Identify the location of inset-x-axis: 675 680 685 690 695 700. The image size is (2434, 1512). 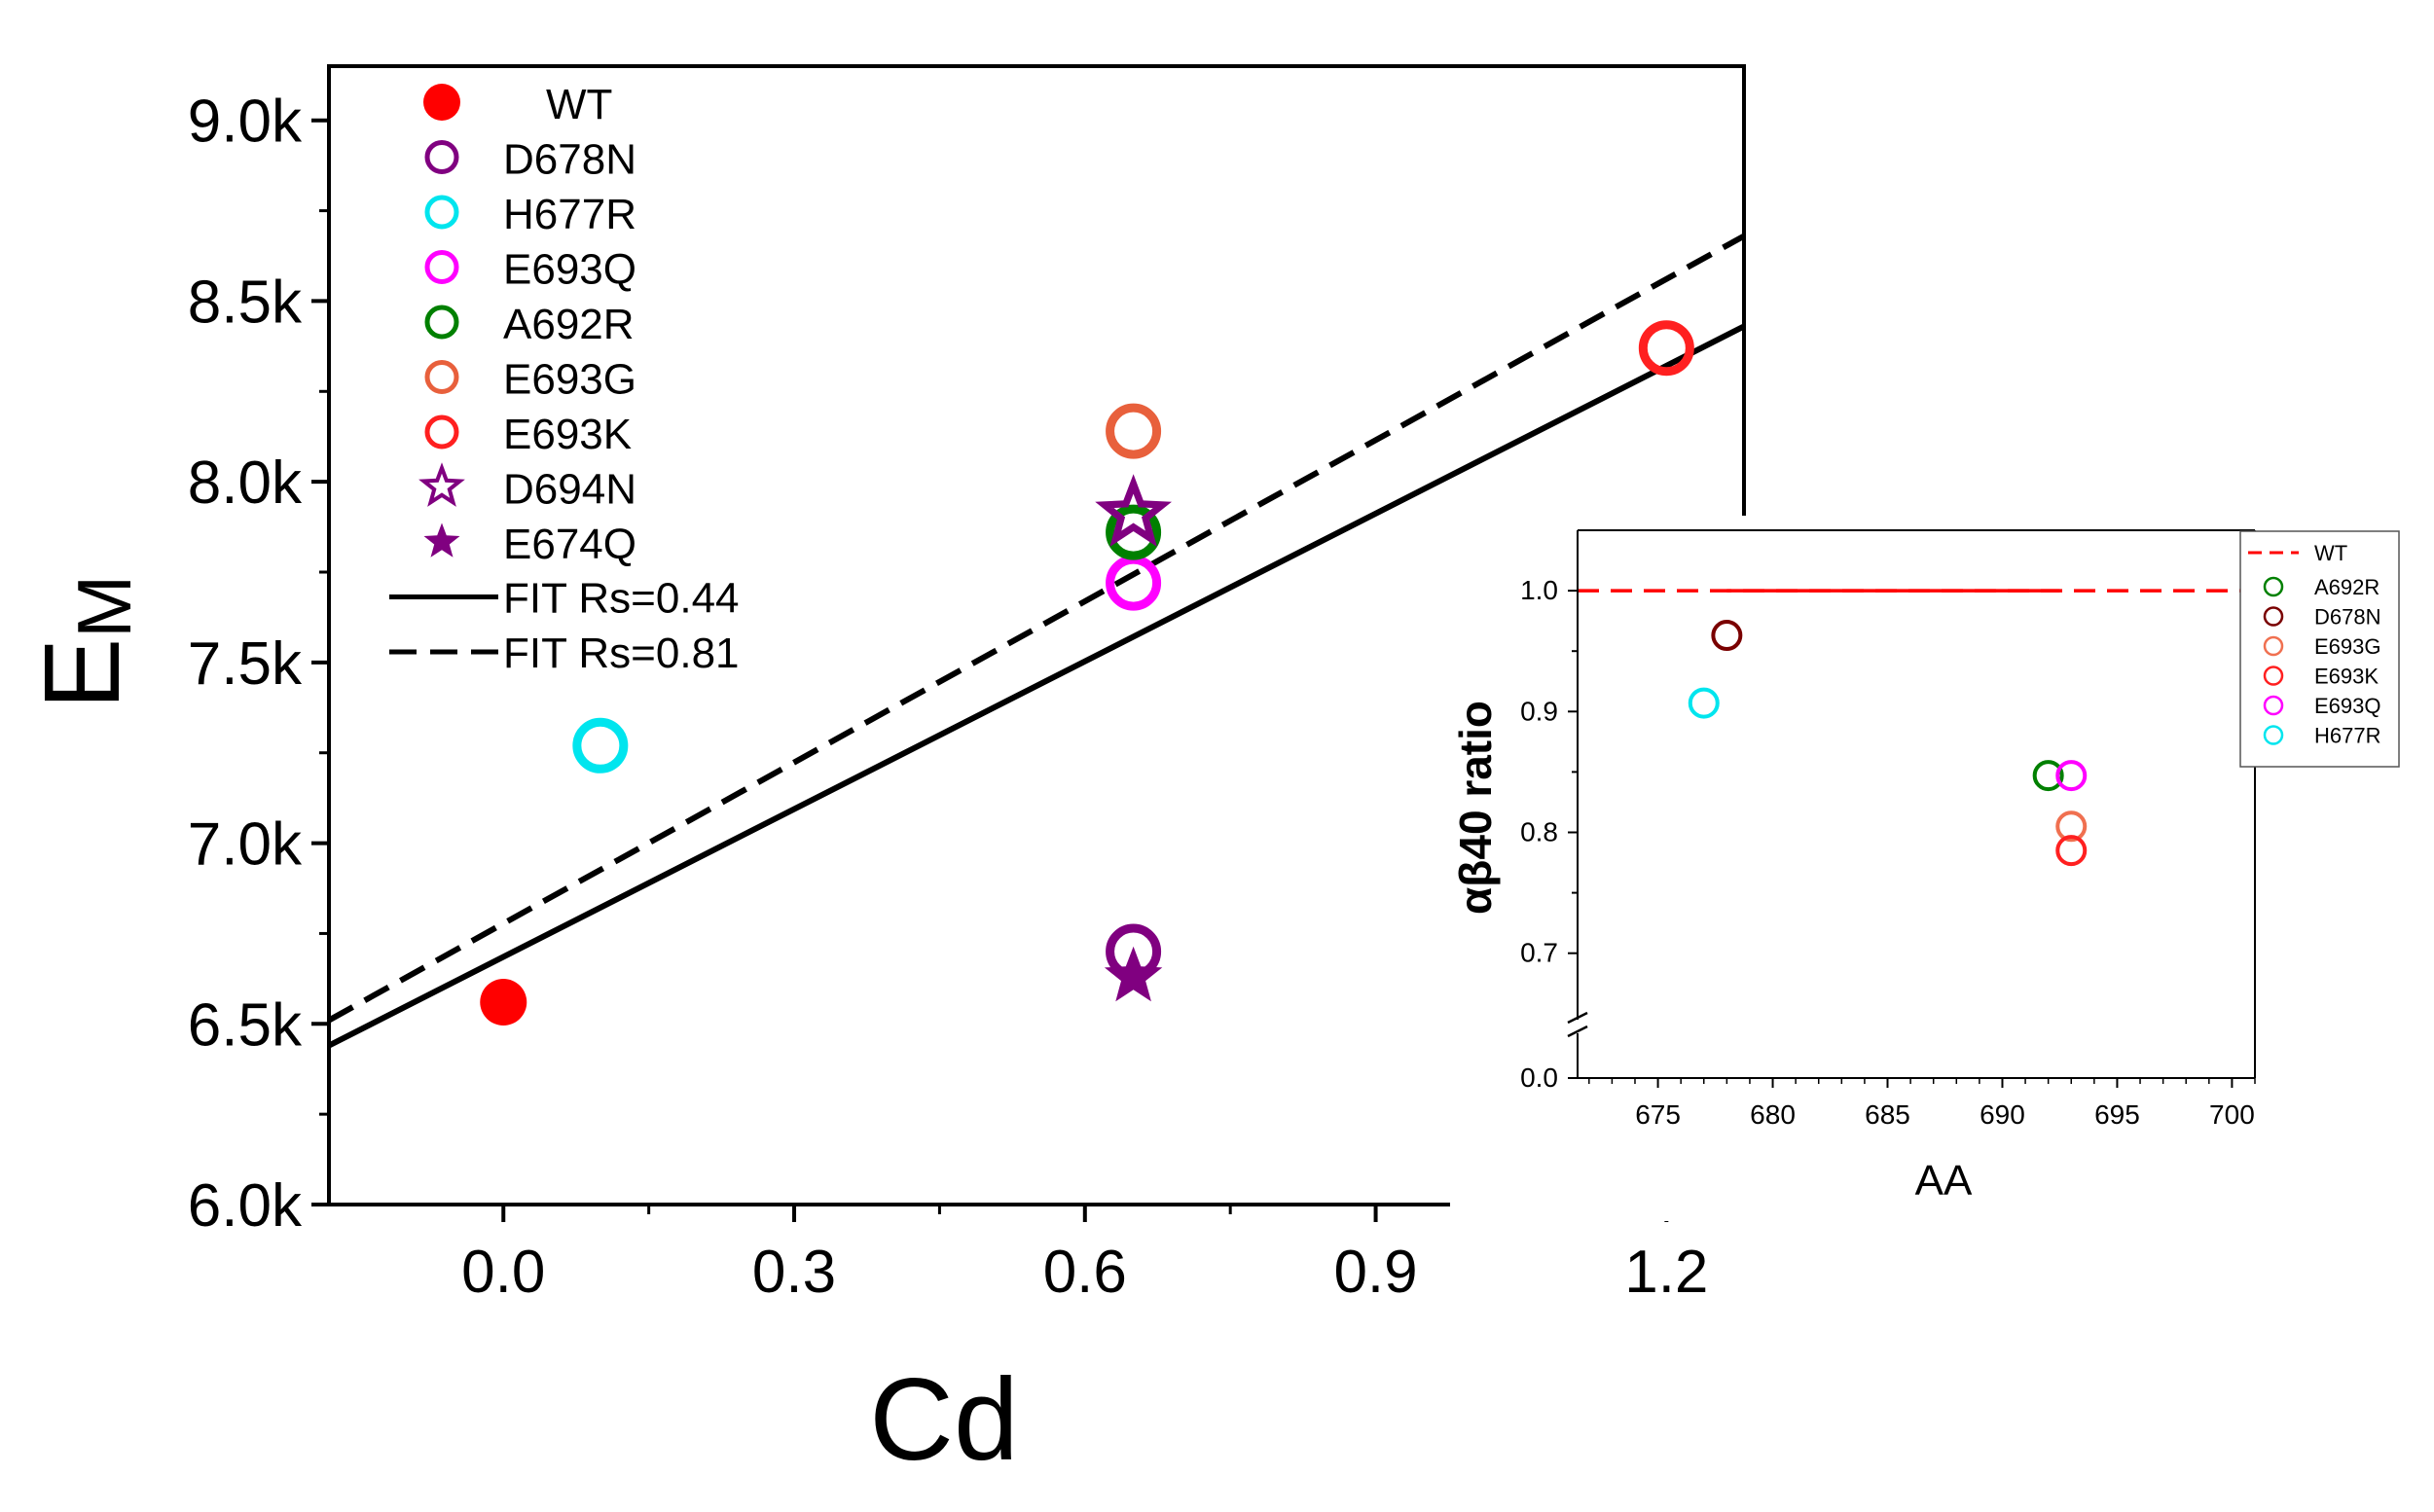
(1922, 1104).